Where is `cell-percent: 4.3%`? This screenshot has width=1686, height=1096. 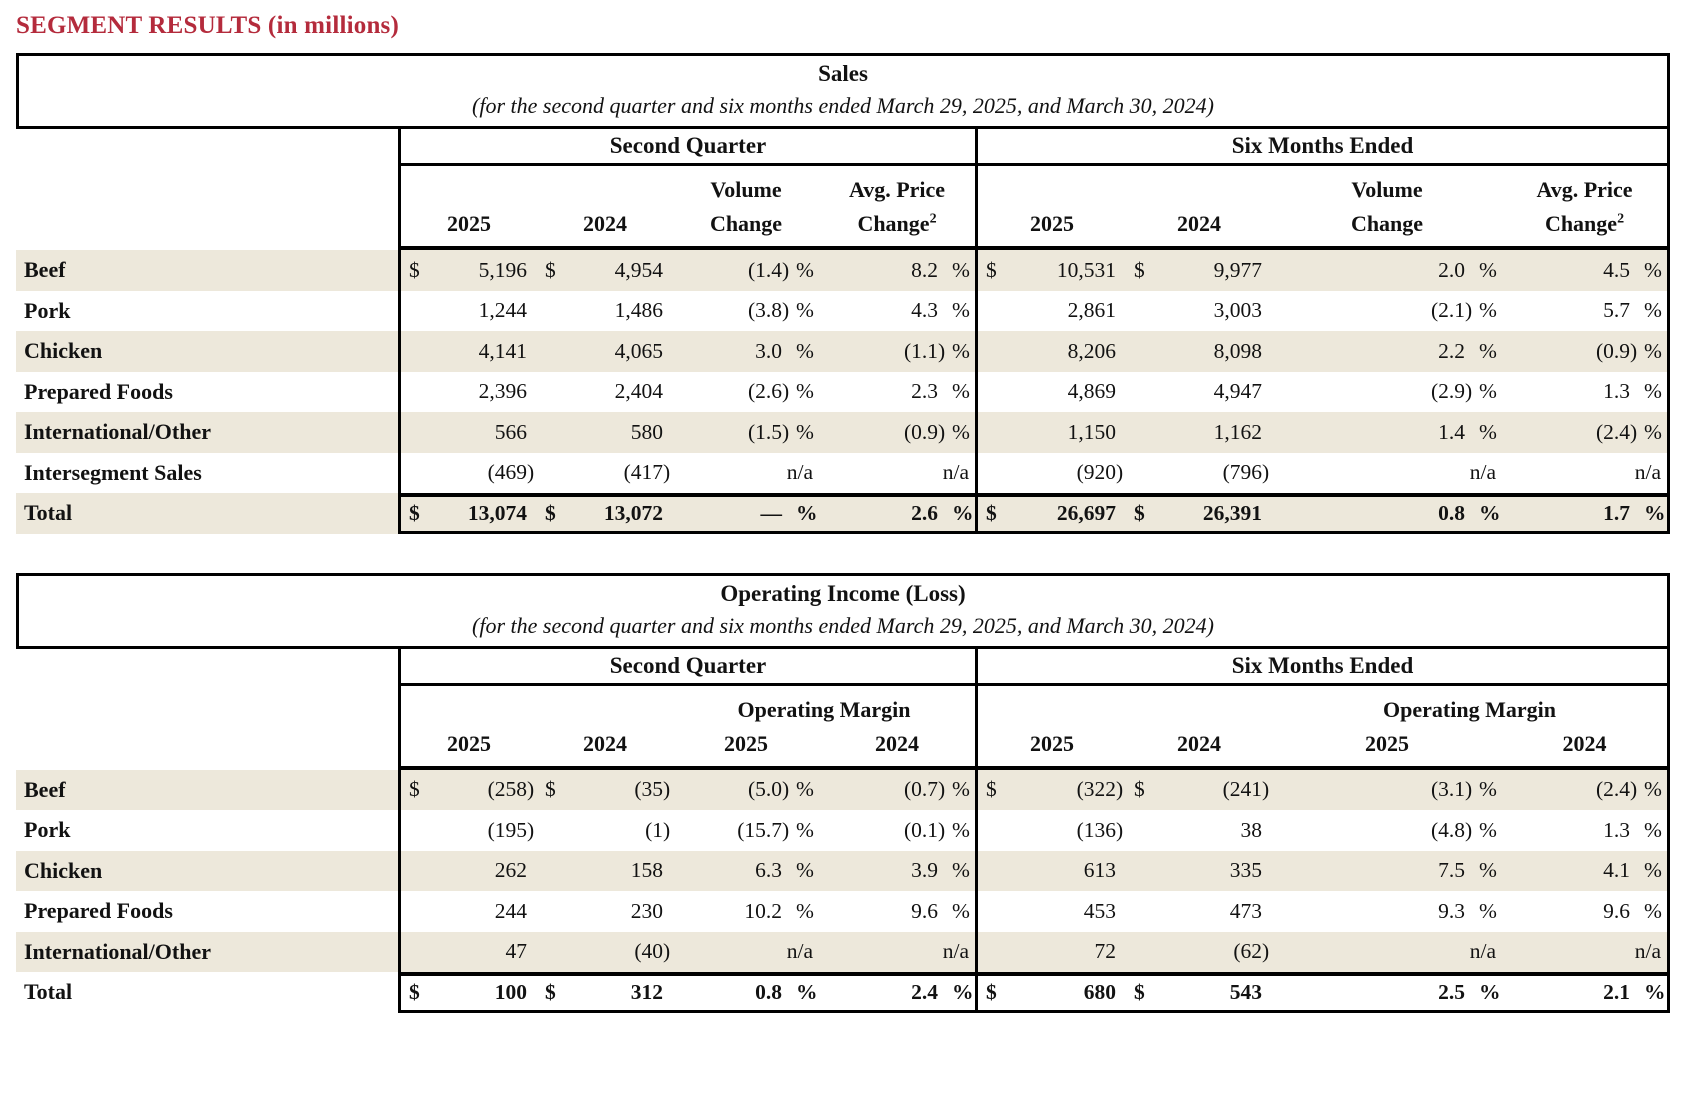 cell-percent: 4.3% is located at coordinates (897, 311).